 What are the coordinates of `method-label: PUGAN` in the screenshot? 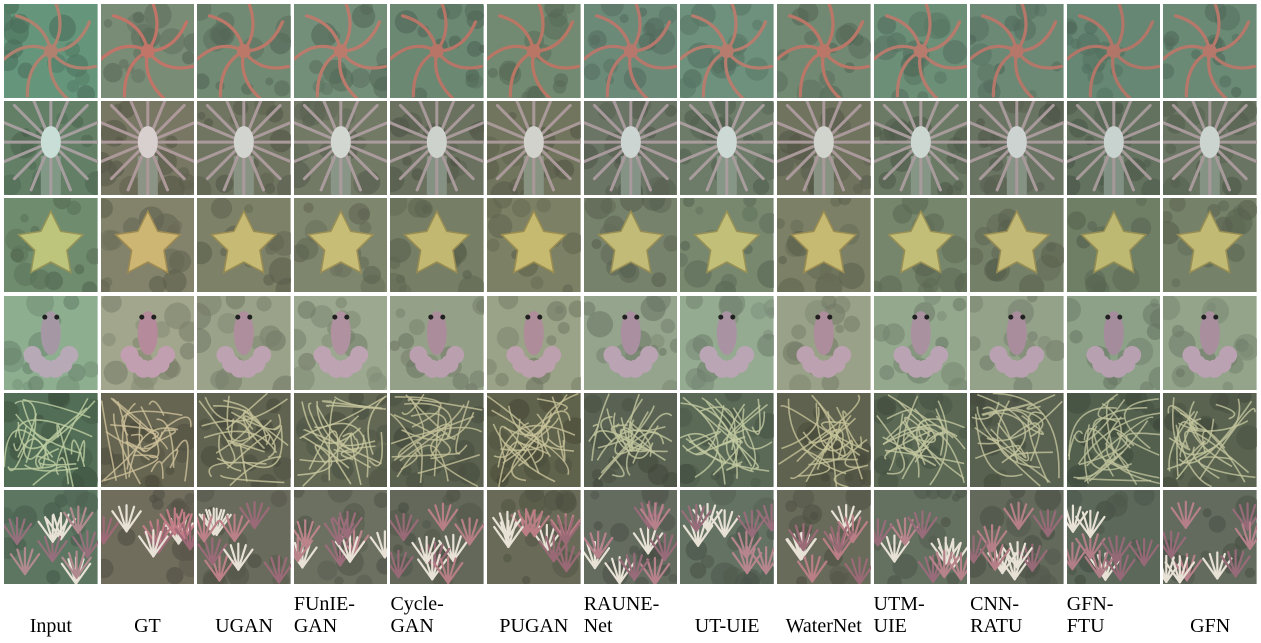 It's located at (534, 626).